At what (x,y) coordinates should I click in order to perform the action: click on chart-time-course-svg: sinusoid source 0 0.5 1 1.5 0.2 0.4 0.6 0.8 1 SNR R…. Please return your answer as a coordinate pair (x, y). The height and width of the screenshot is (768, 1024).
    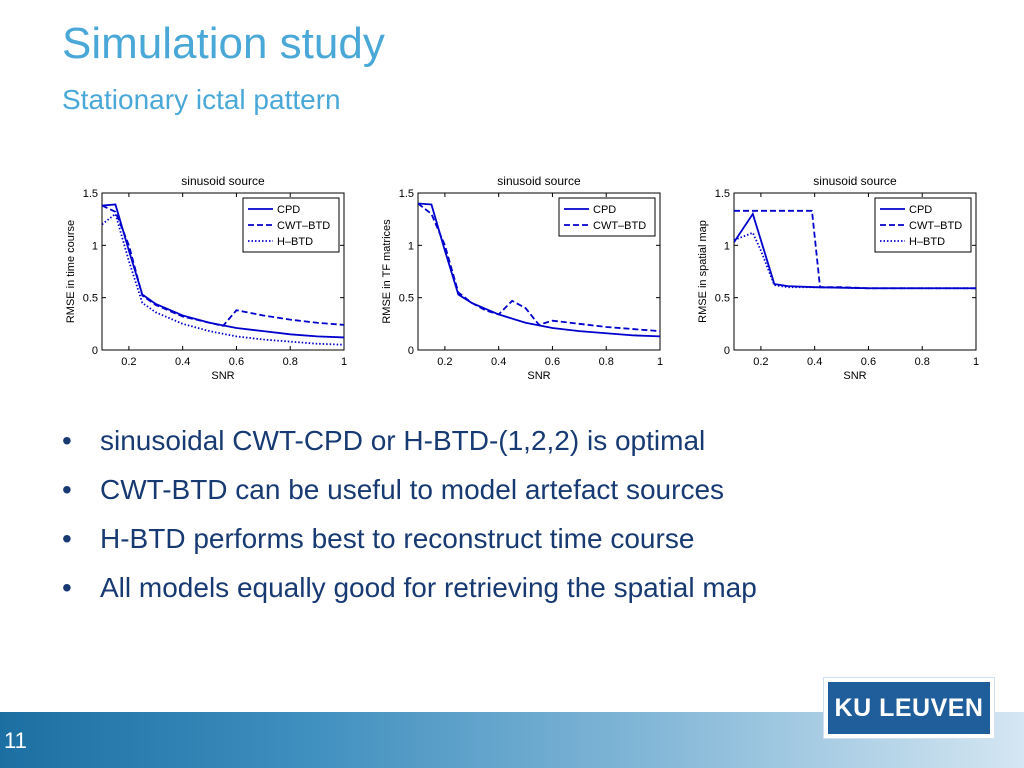
    Looking at the image, I should click on (206, 278).